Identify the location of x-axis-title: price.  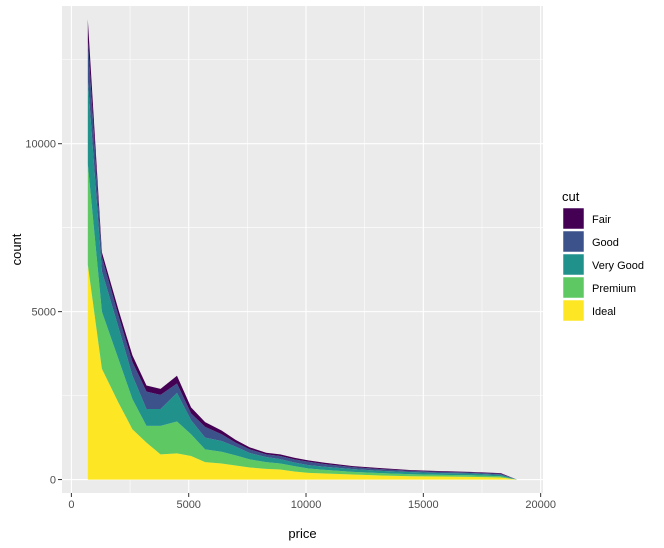
(302, 533).